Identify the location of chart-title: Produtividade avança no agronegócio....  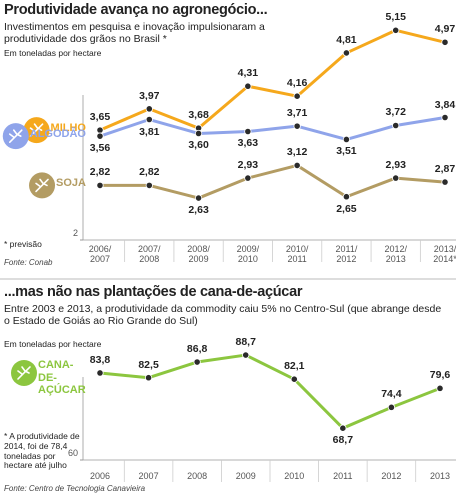
(136, 10).